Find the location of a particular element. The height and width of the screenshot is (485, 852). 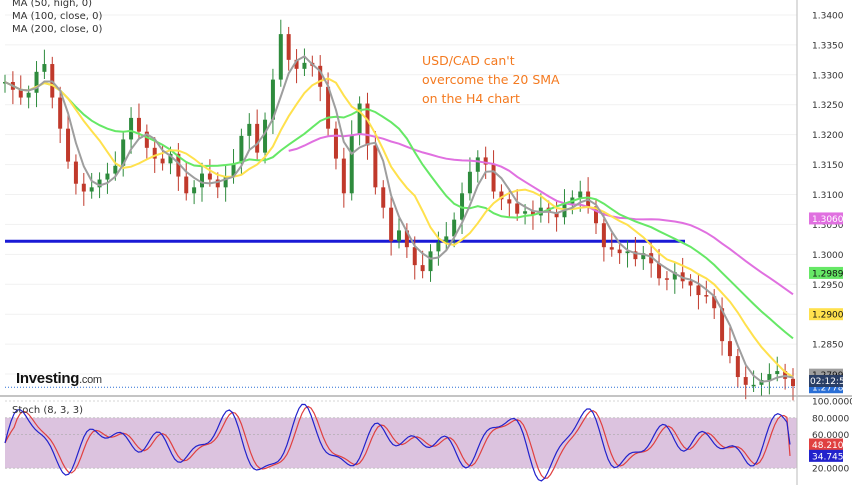

price-tick-label: 1.2850 is located at coordinates (828, 346).